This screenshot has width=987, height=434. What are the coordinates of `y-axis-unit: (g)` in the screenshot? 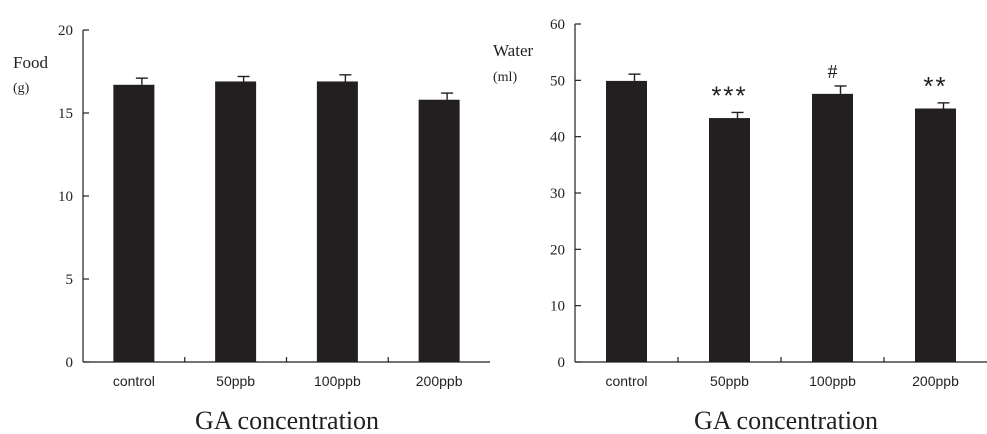 It's located at (21, 88).